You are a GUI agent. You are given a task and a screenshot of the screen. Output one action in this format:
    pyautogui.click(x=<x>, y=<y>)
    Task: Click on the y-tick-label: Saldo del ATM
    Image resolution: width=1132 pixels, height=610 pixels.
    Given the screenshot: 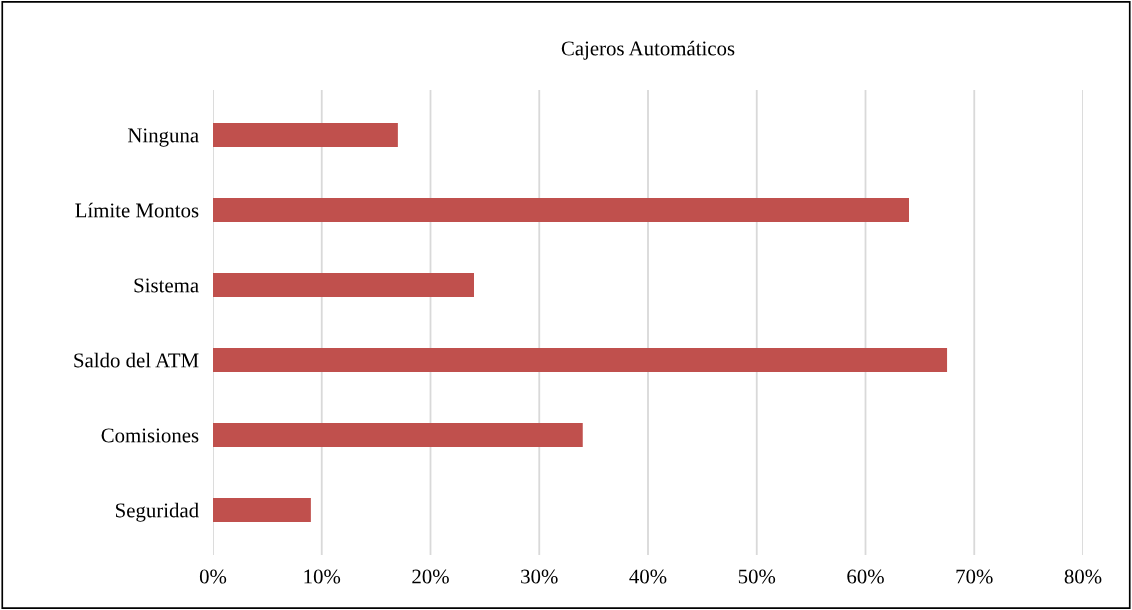 What is the action you would take?
    pyautogui.click(x=136, y=360)
    